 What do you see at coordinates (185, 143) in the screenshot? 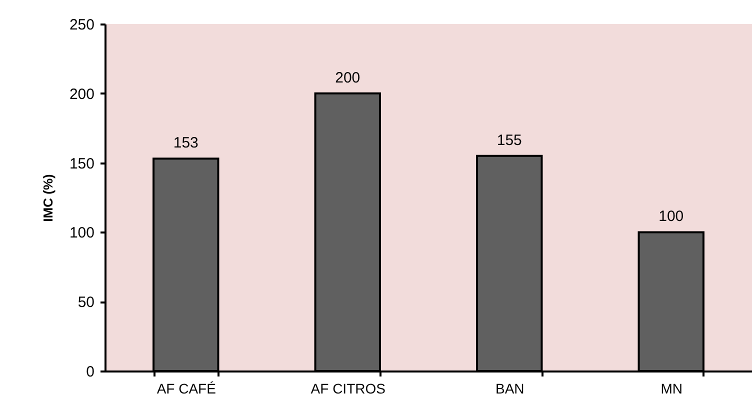
I see `data-label: 153` at bounding box center [185, 143].